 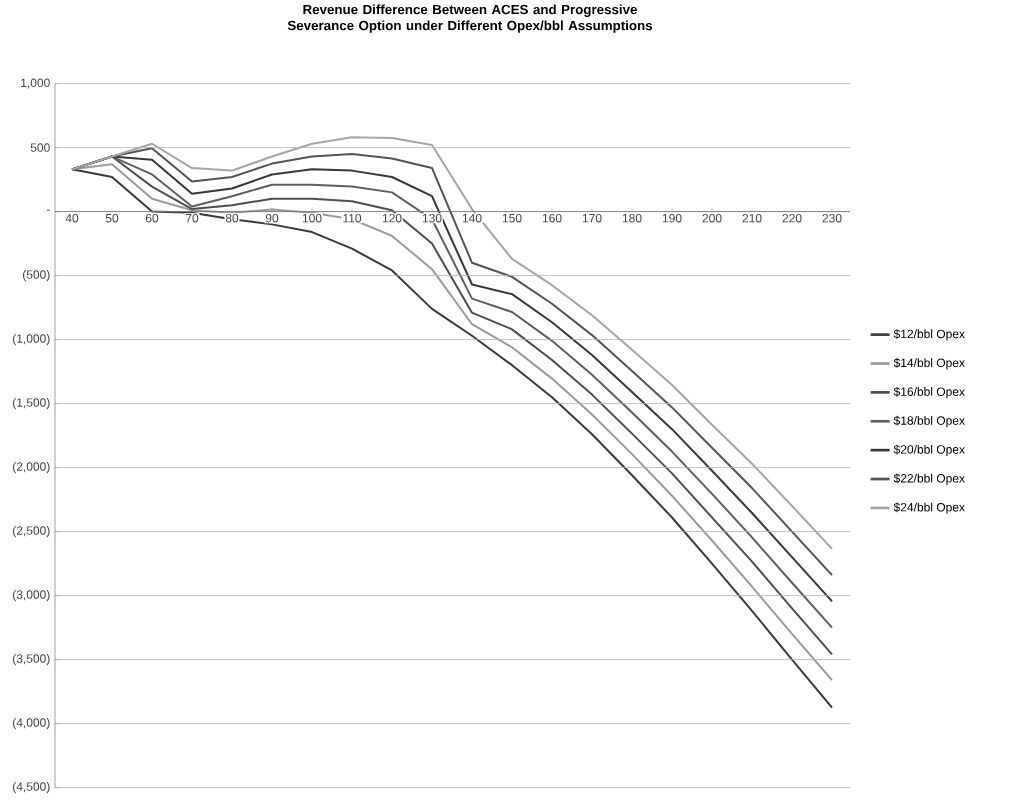 What do you see at coordinates (31, 532) in the screenshot?
I see `y-tick-label: (2,500)` at bounding box center [31, 532].